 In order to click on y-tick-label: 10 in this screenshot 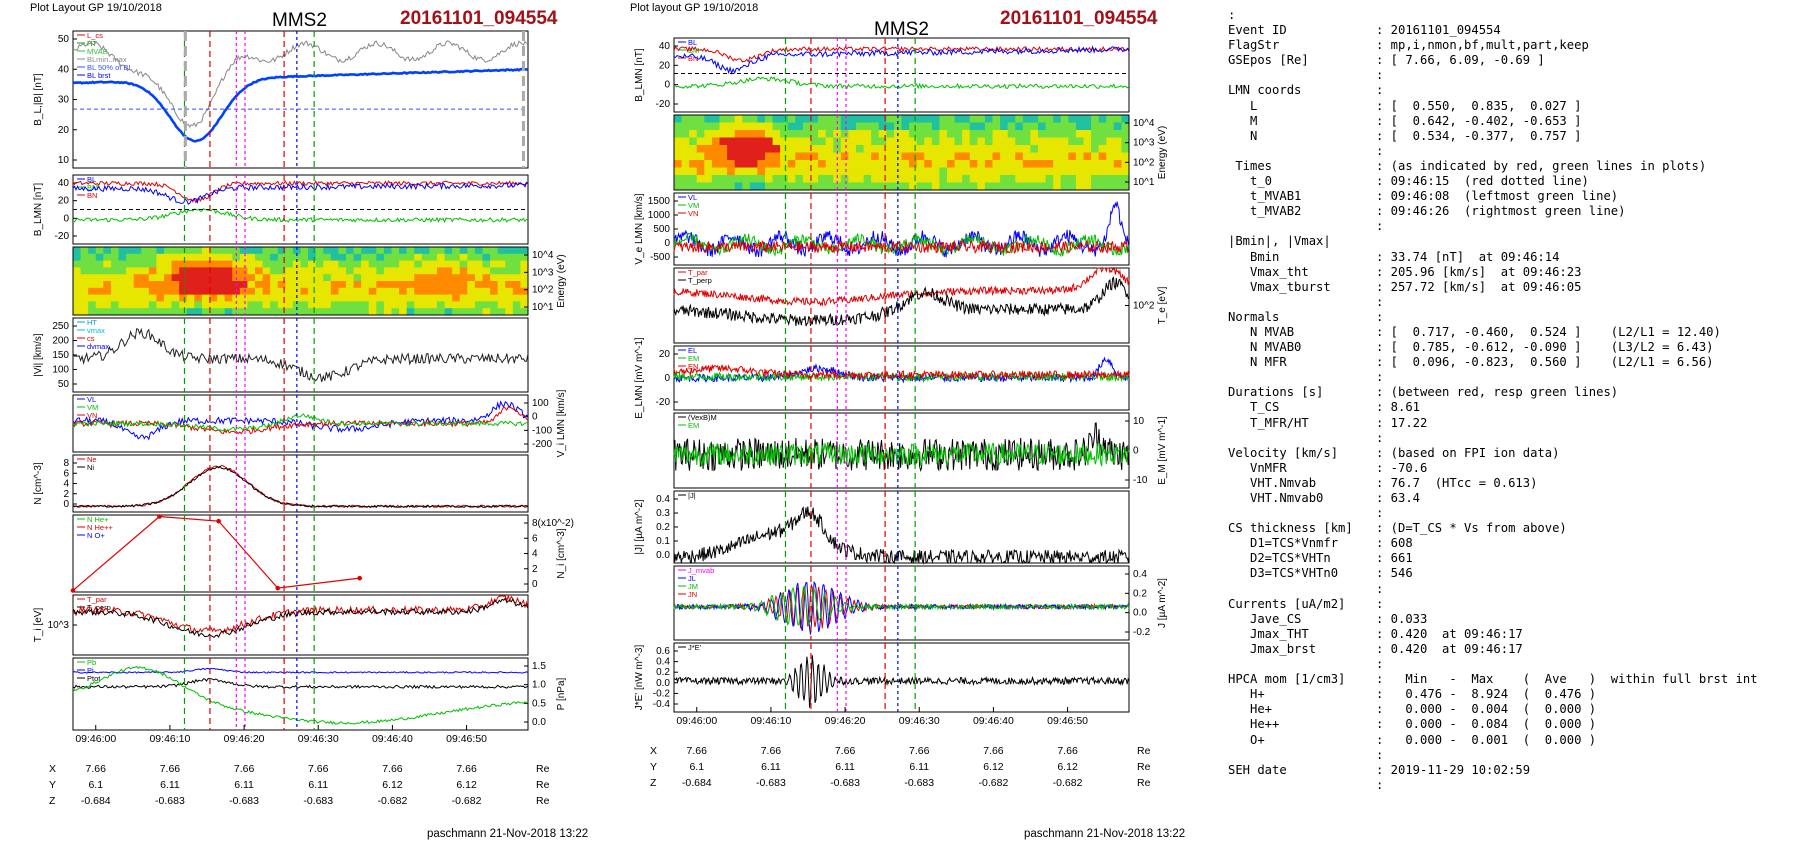, I will do `click(64, 160)`.